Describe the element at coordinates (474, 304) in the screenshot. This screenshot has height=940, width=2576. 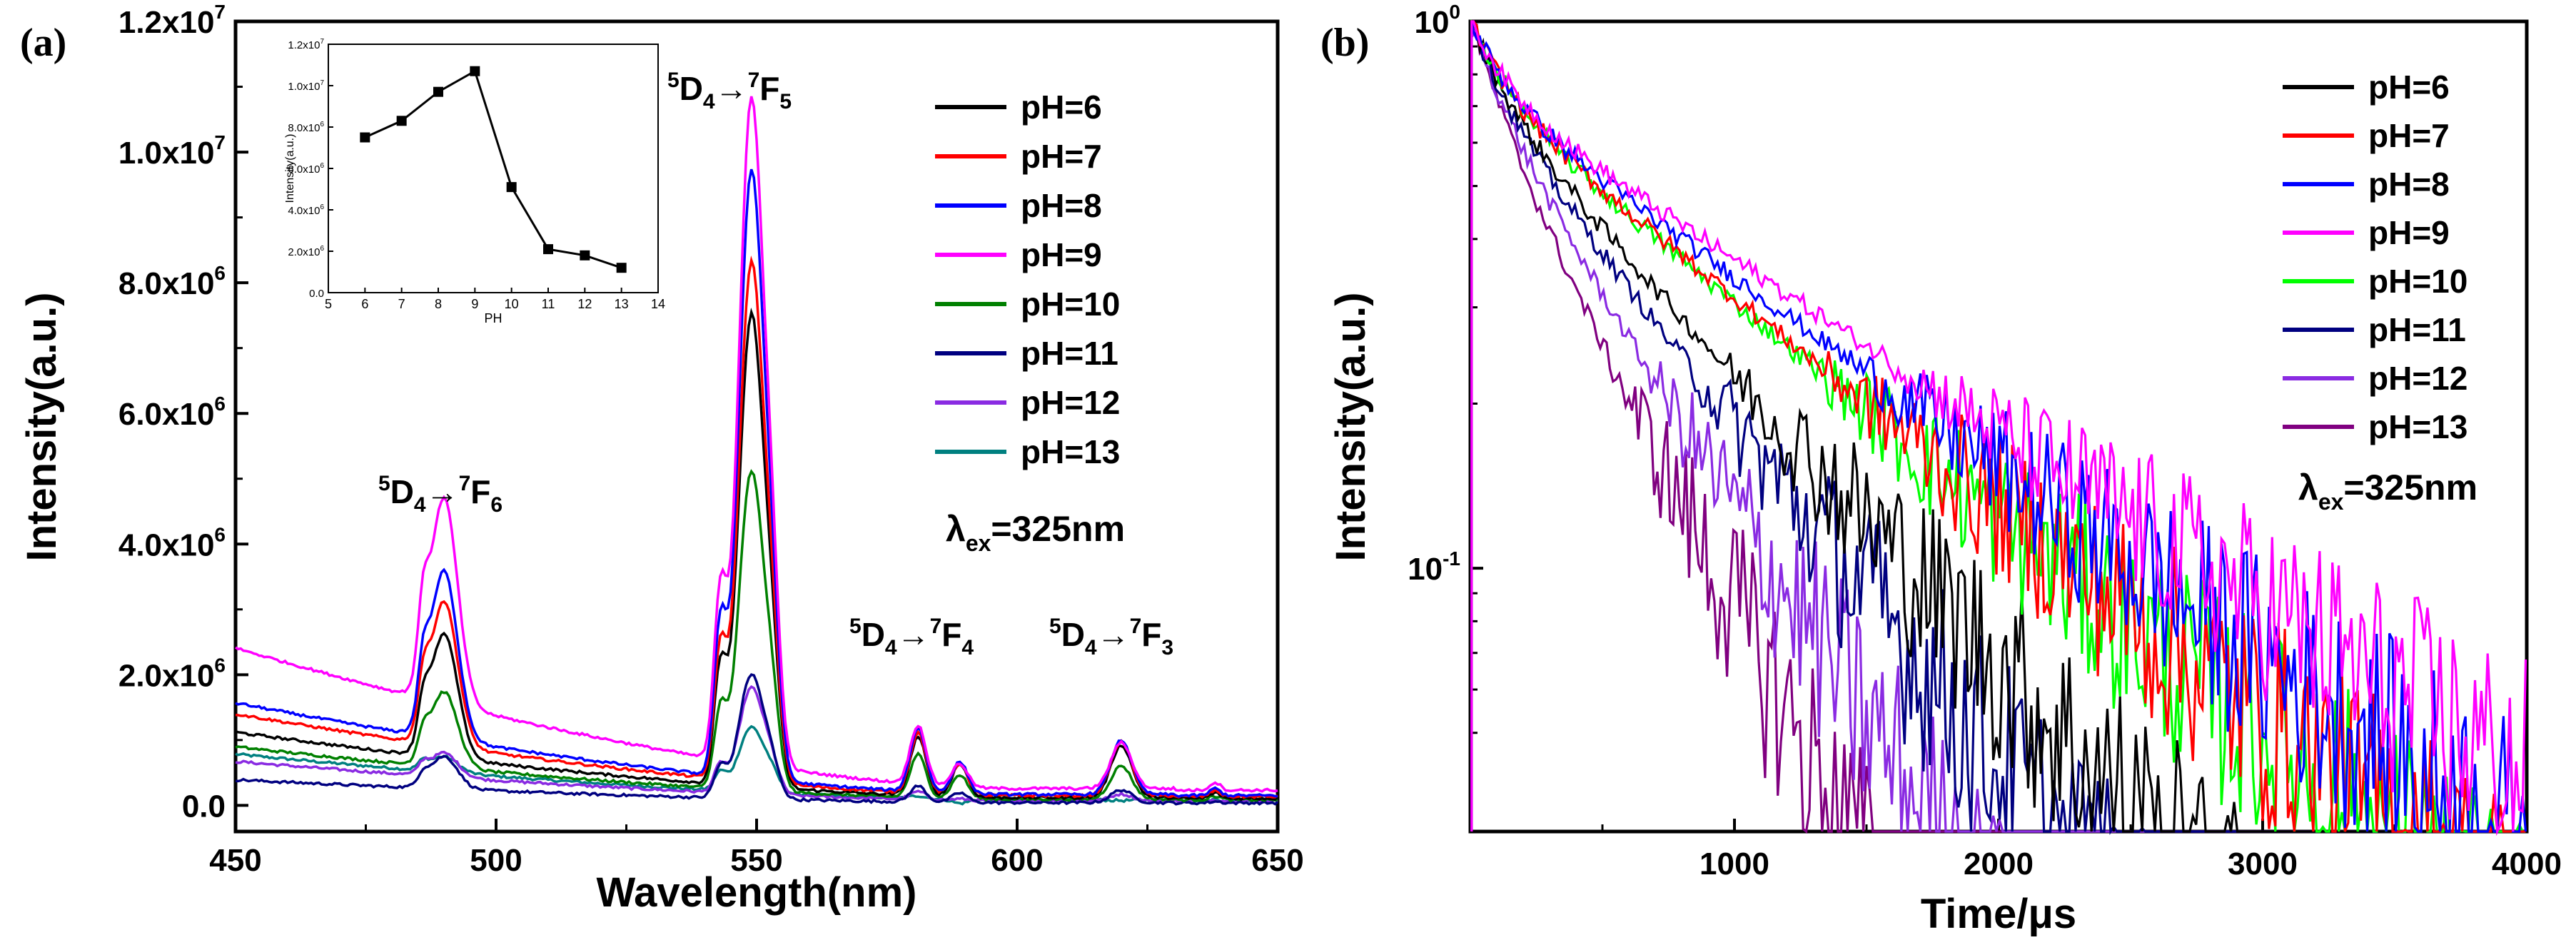
I see `inset-x-tick-label: 9` at that location.